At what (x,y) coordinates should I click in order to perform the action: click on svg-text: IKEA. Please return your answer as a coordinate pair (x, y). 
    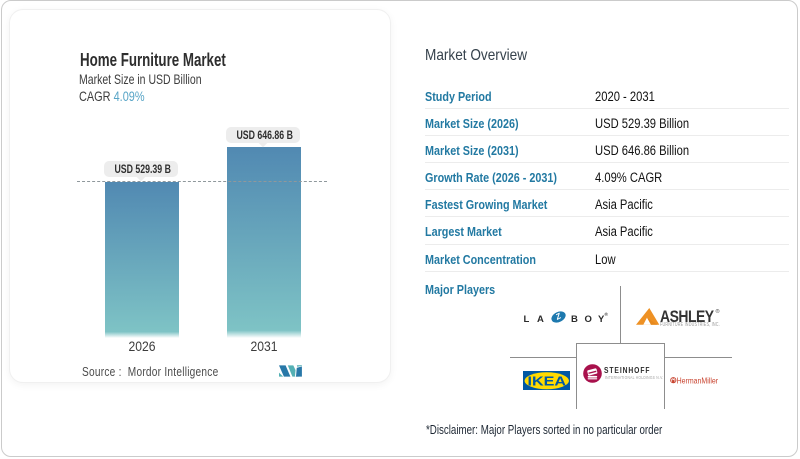
    Looking at the image, I should click on (546, 380).